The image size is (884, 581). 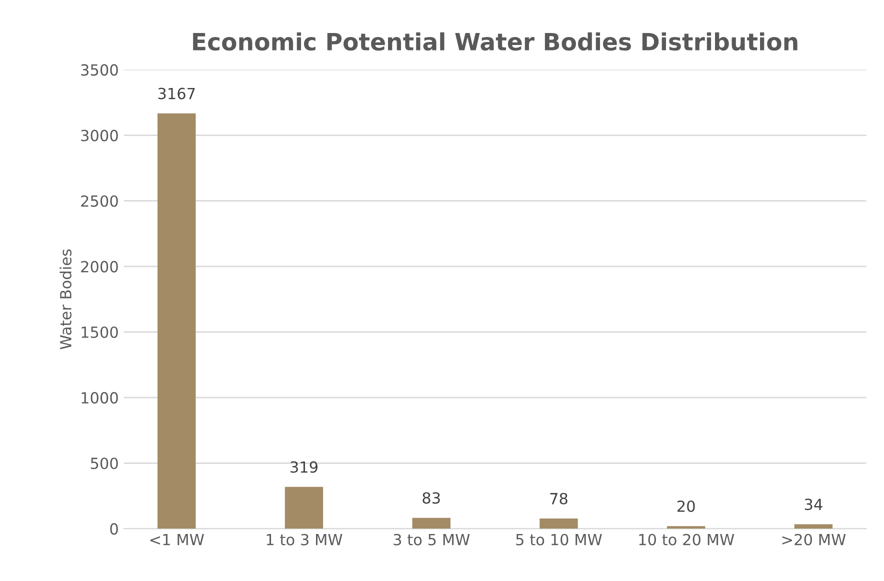 I want to click on x-tick-label: 10 to 20 MW, so click(x=686, y=540).